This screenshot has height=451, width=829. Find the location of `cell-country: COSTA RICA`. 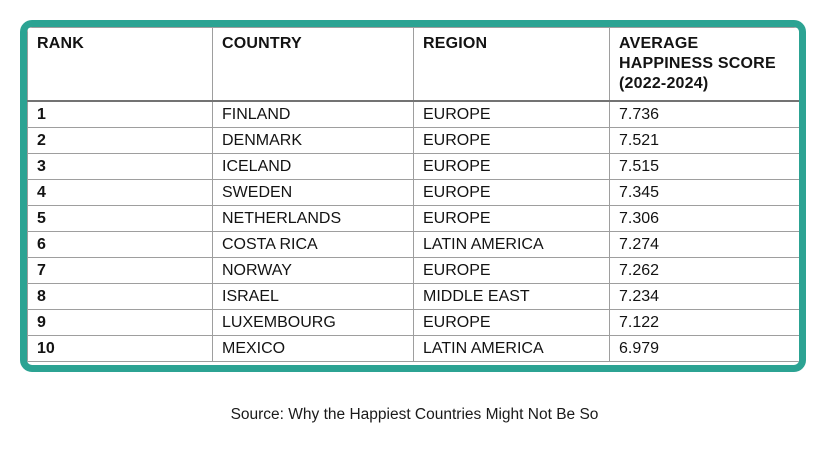

cell-country: COSTA RICA is located at coordinates (313, 244).